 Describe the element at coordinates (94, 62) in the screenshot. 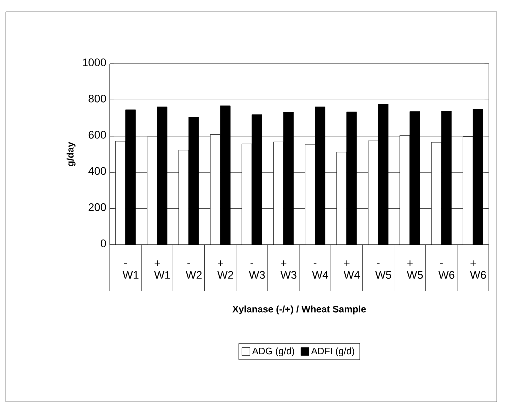

I see `y-tick-label: 1000` at that location.